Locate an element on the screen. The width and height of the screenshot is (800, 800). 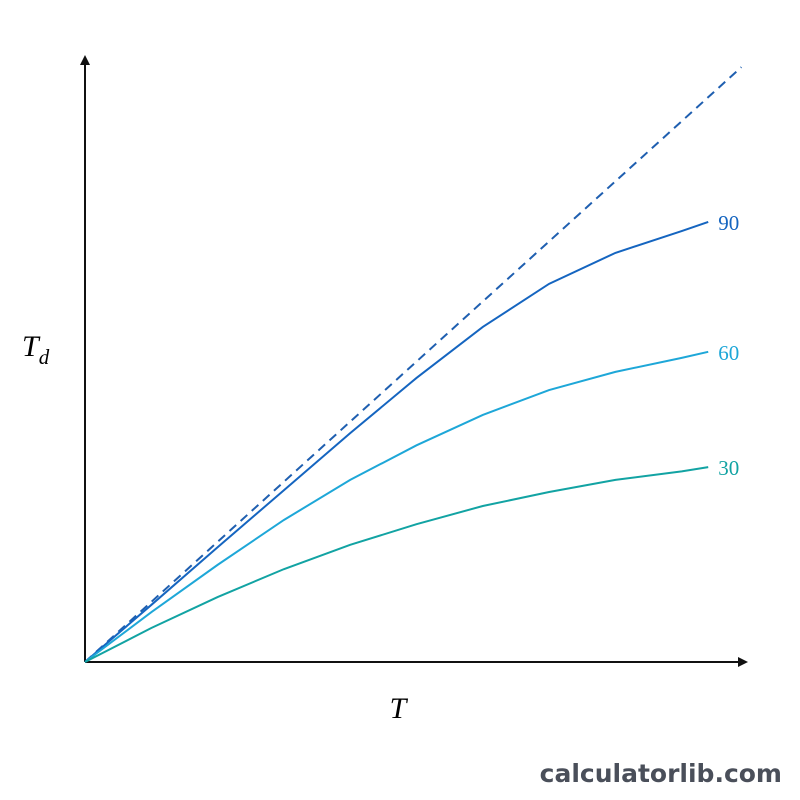
series-label: 30 is located at coordinates (728, 468).